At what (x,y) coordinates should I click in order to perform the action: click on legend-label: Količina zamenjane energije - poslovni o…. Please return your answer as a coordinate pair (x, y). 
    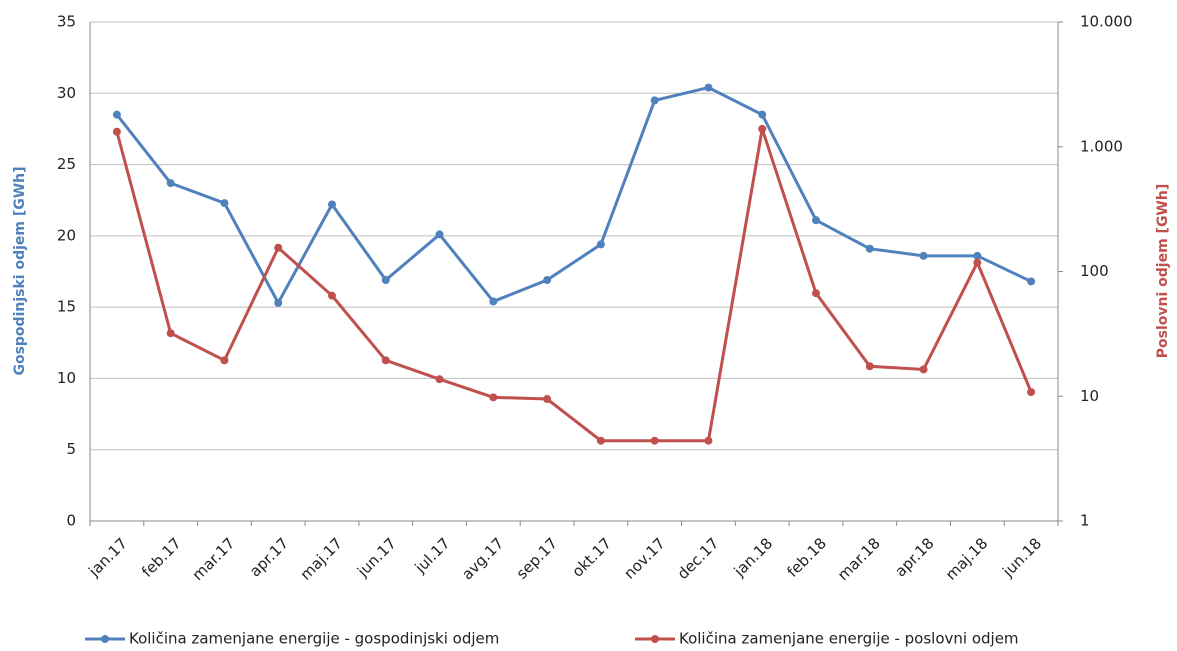
    Looking at the image, I should click on (849, 639).